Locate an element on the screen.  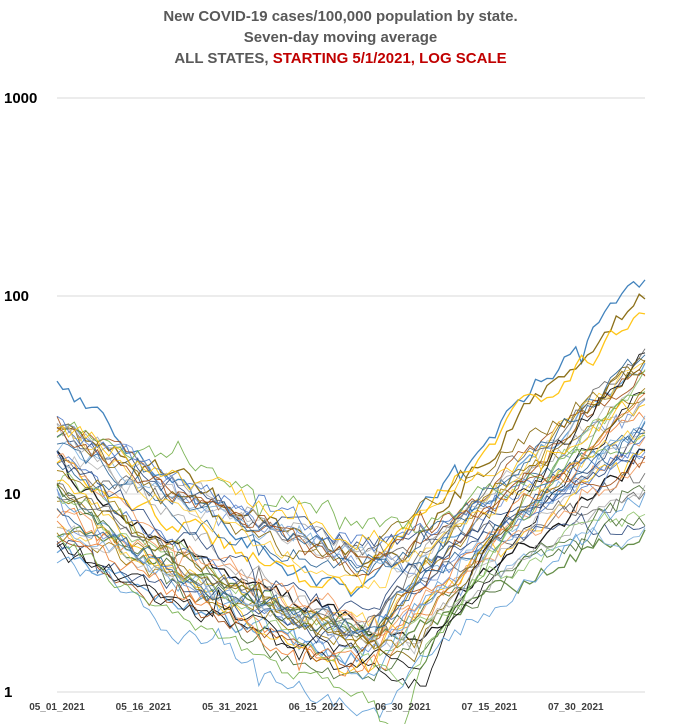
title-line-3-prefix: ALL STATES, is located at coordinates (223, 58).